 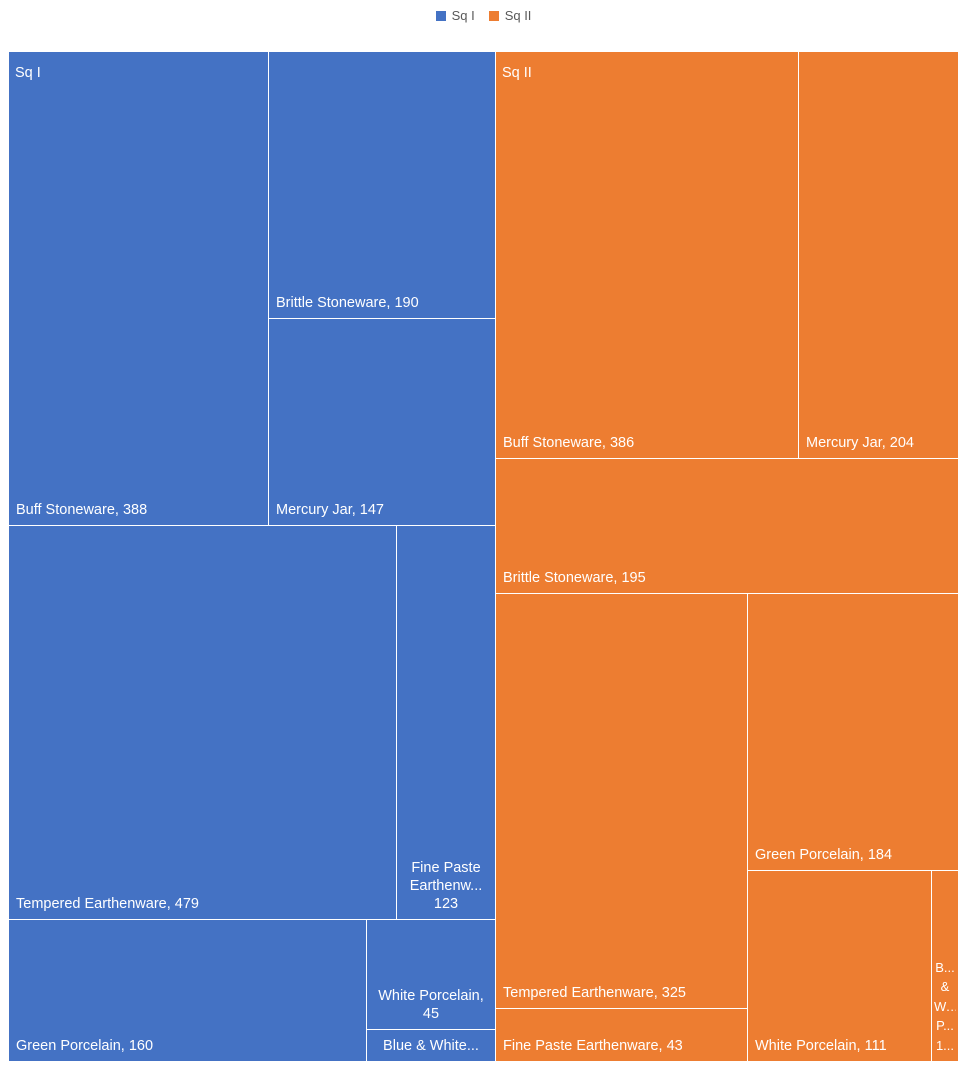 What do you see at coordinates (878, 255) in the screenshot?
I see `tile-sq2-mercury-jar: Mercury Jar, 204` at bounding box center [878, 255].